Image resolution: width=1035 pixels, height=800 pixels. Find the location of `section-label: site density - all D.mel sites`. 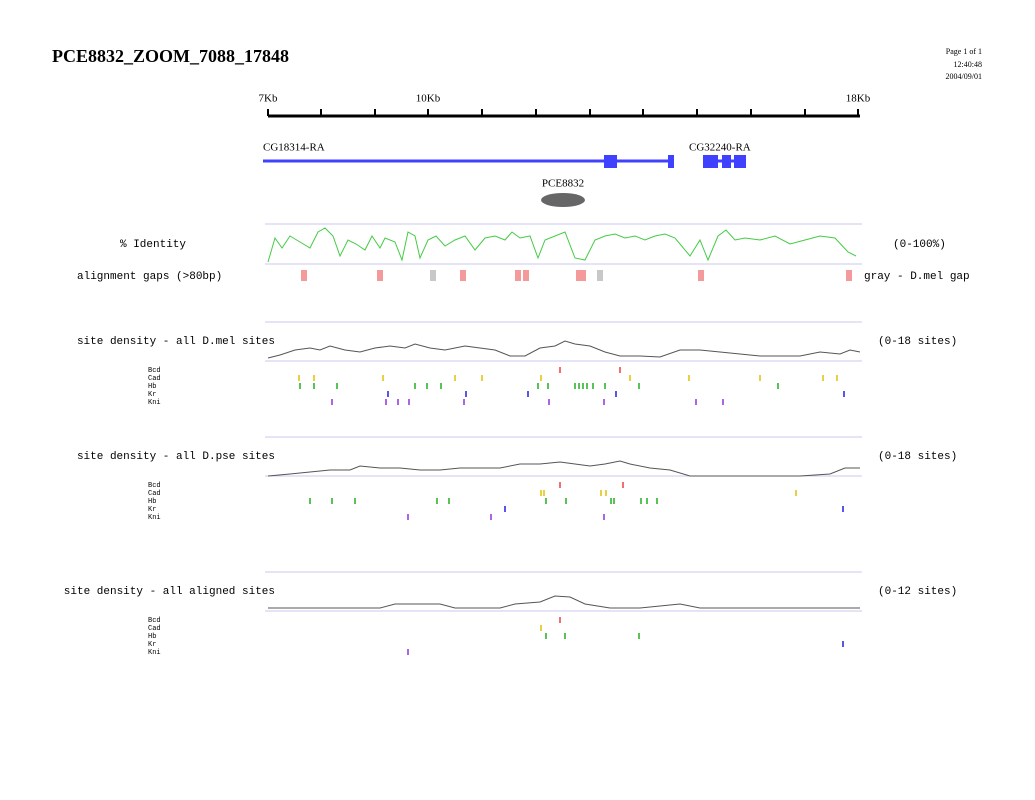

section-label: site density - all D.mel sites is located at coordinates (176, 342).